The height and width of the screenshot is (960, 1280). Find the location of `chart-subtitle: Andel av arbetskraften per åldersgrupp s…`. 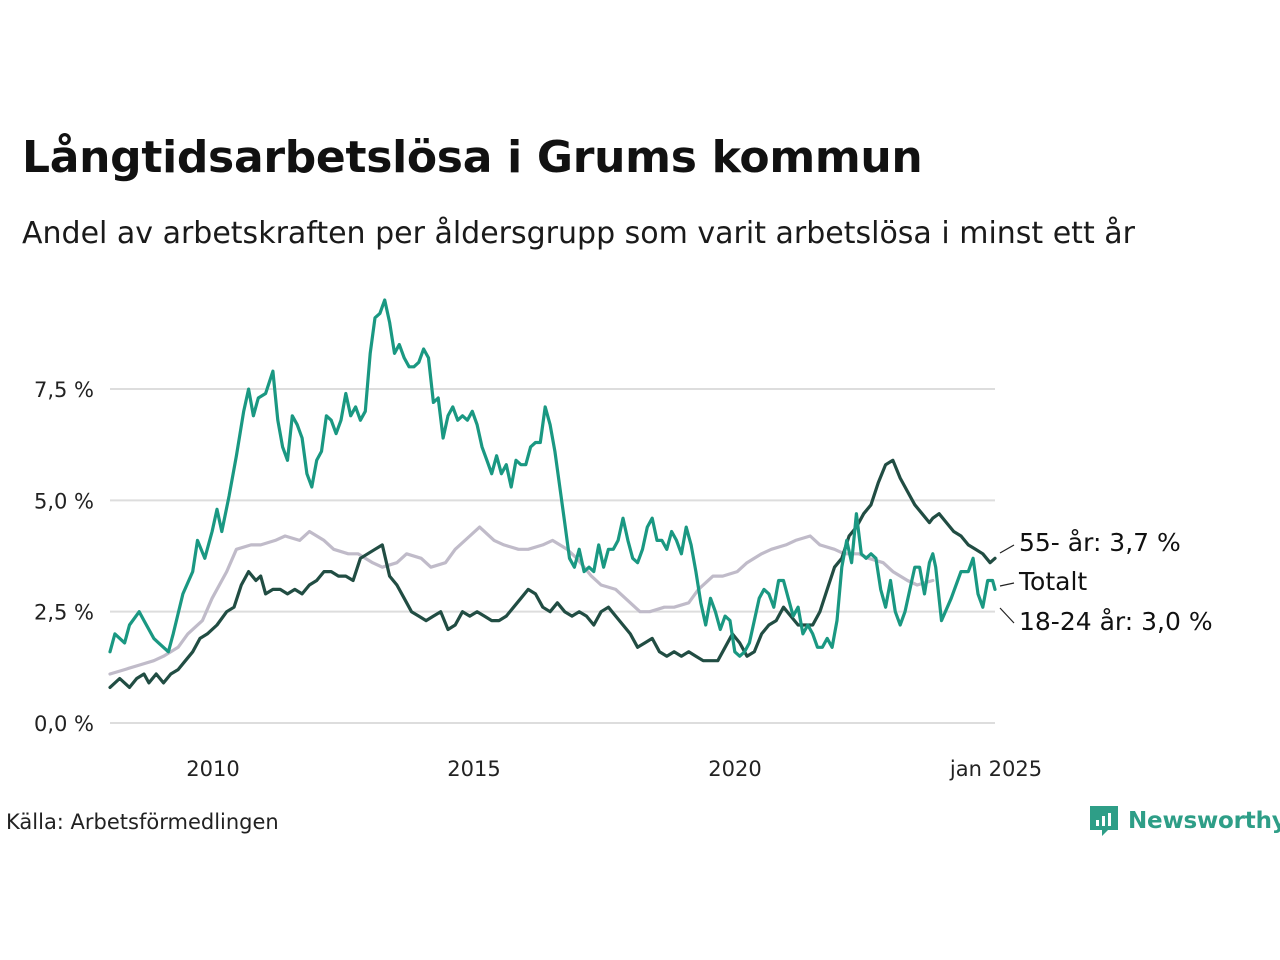

chart-subtitle: Andel av arbetskraften per åldersgrupp s… is located at coordinates (578, 233).